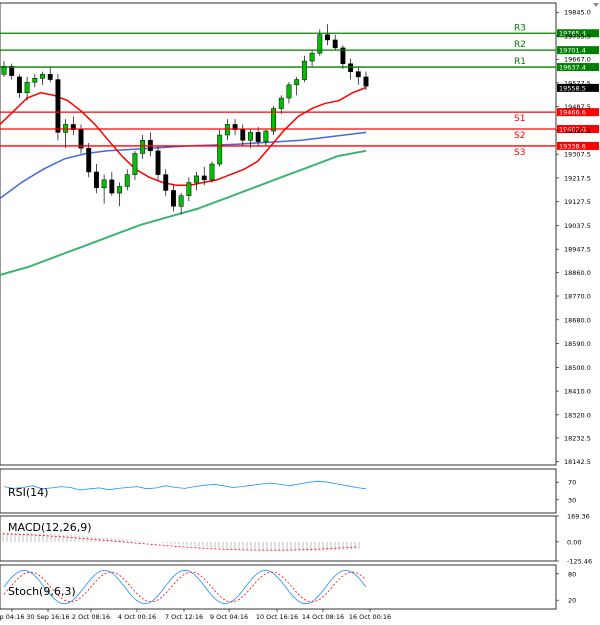 Image resolution: width=600 pixels, height=625 pixels. I want to click on stoch-label: Stoch(9,6,3), so click(42, 591).